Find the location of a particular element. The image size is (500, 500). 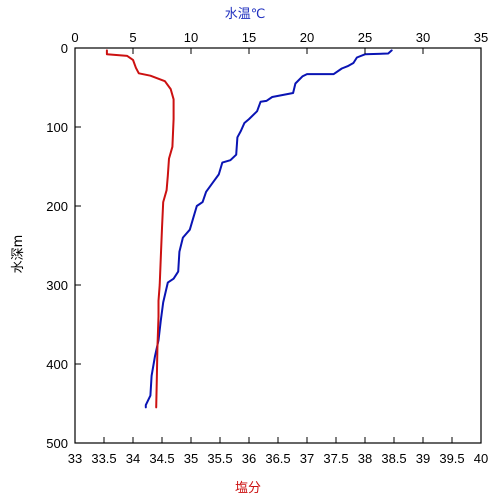

top-axis-title: 水温℃ is located at coordinates (245, 14).